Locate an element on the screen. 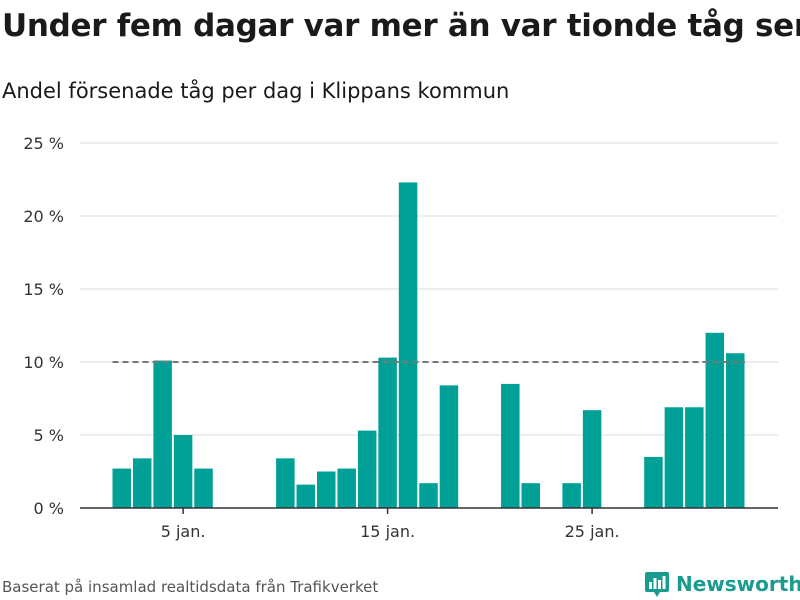 The image size is (800, 600). bar-chart-logo-icon is located at coordinates (657, 584).